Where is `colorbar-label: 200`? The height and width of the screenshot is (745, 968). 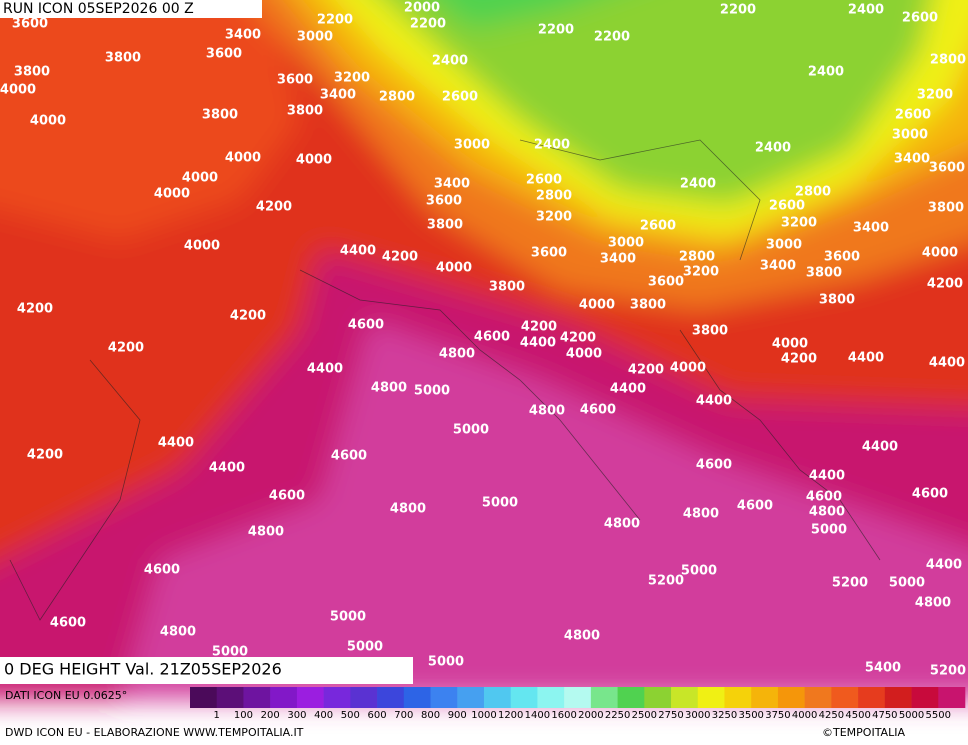
colorbar-label: 200 is located at coordinates (270, 715).